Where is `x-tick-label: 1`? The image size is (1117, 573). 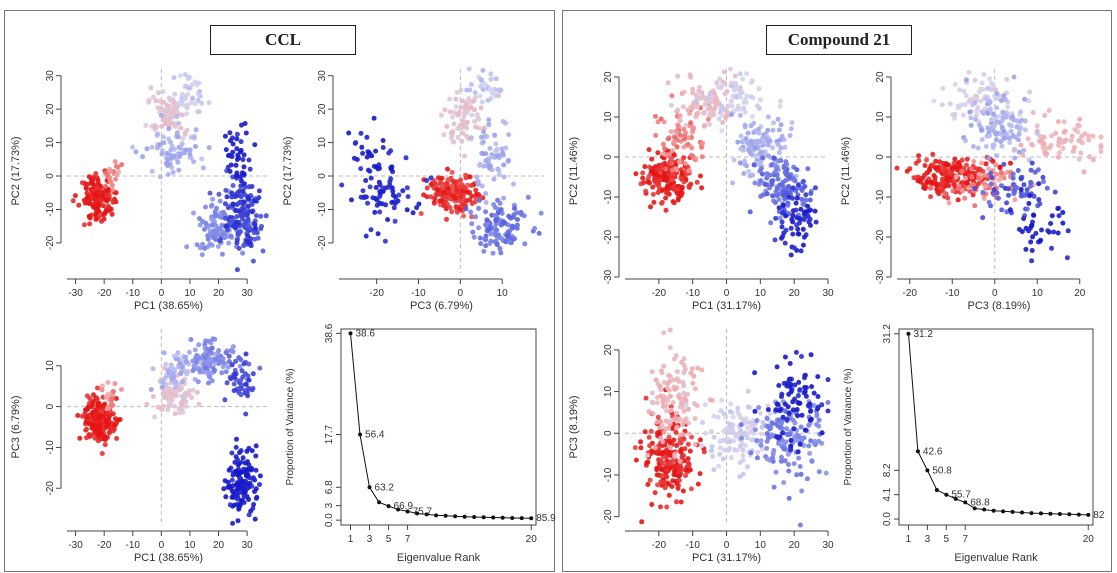
x-tick-label: 1 is located at coordinates (909, 539).